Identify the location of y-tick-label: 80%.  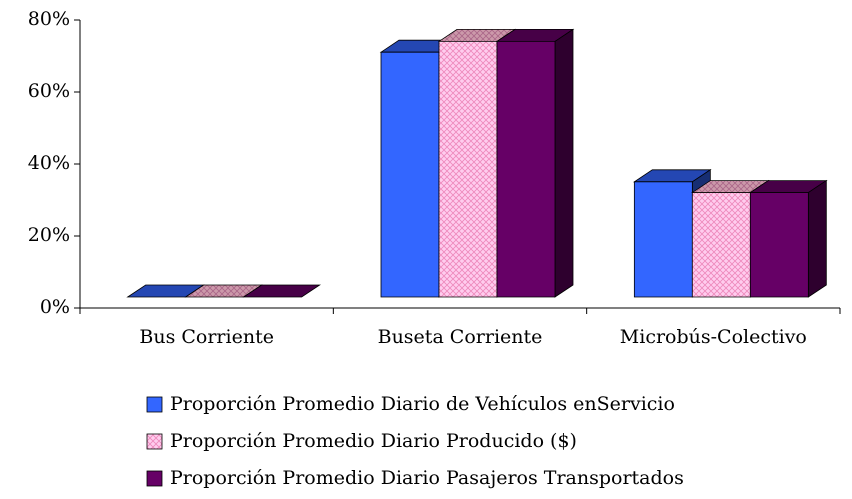
(49, 19).